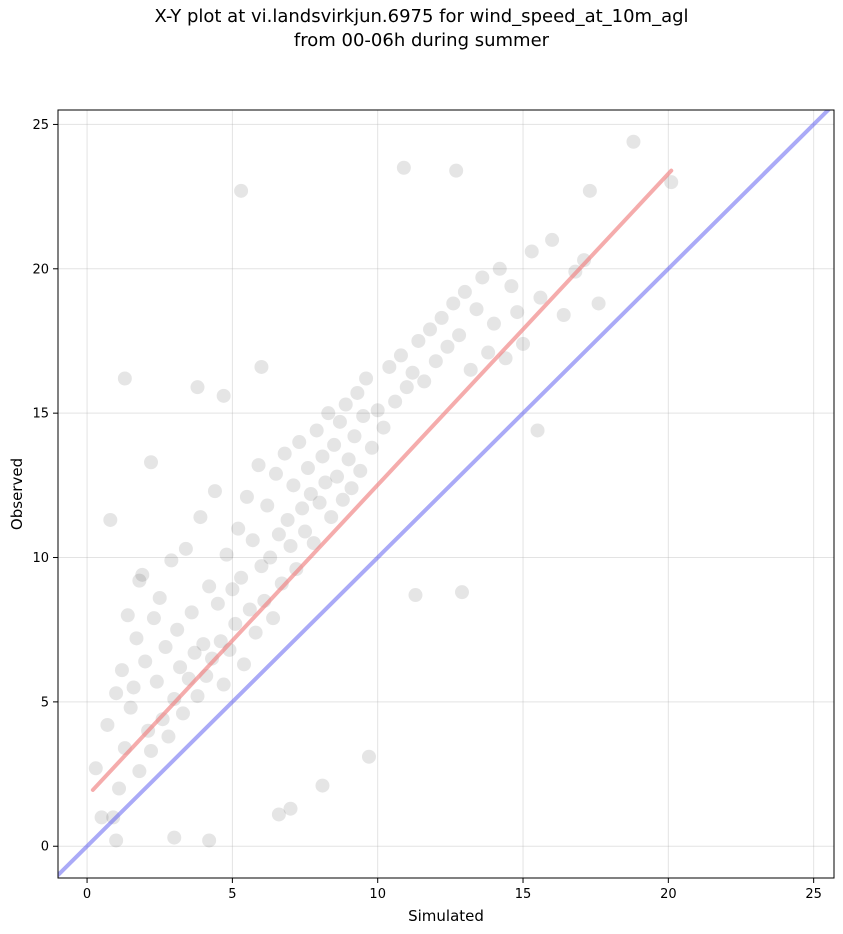 This screenshot has height=934, width=843. Describe the element at coordinates (40, 414) in the screenshot. I see `y-tick-label: 15` at that location.